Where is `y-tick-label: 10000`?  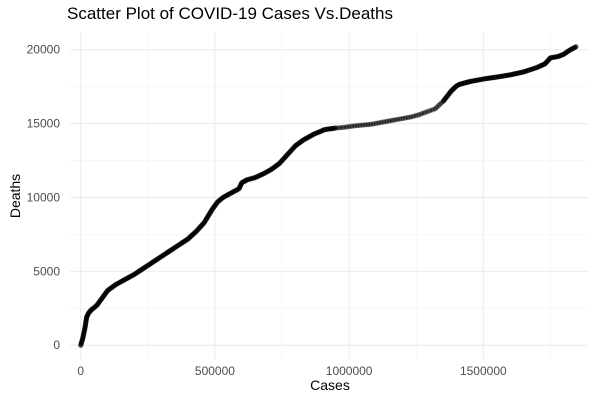 y-tick-label: 10000 is located at coordinates (44, 197).